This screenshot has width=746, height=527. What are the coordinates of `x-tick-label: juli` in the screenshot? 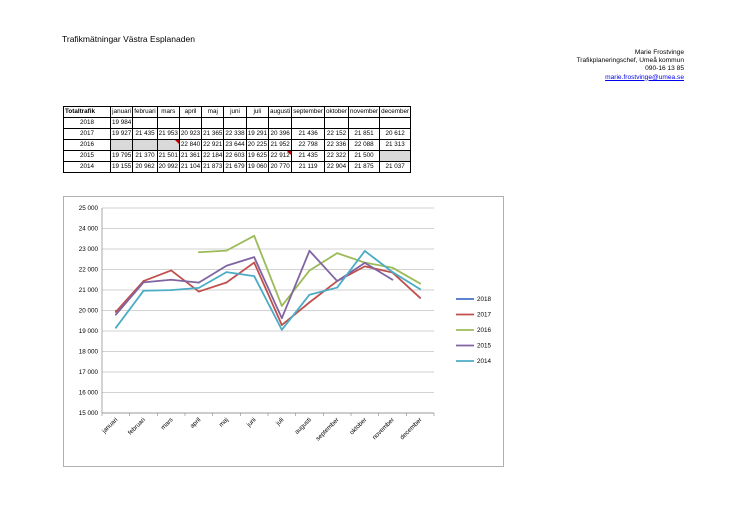 It's located at (279, 421).